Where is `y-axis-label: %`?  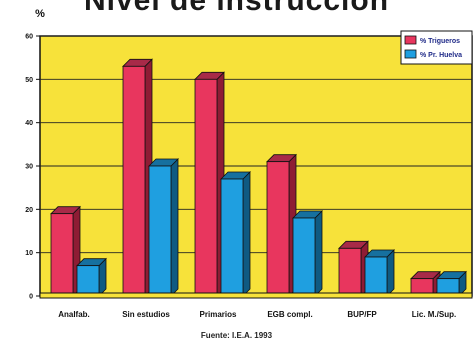 y-axis-label: % is located at coordinates (40, 14).